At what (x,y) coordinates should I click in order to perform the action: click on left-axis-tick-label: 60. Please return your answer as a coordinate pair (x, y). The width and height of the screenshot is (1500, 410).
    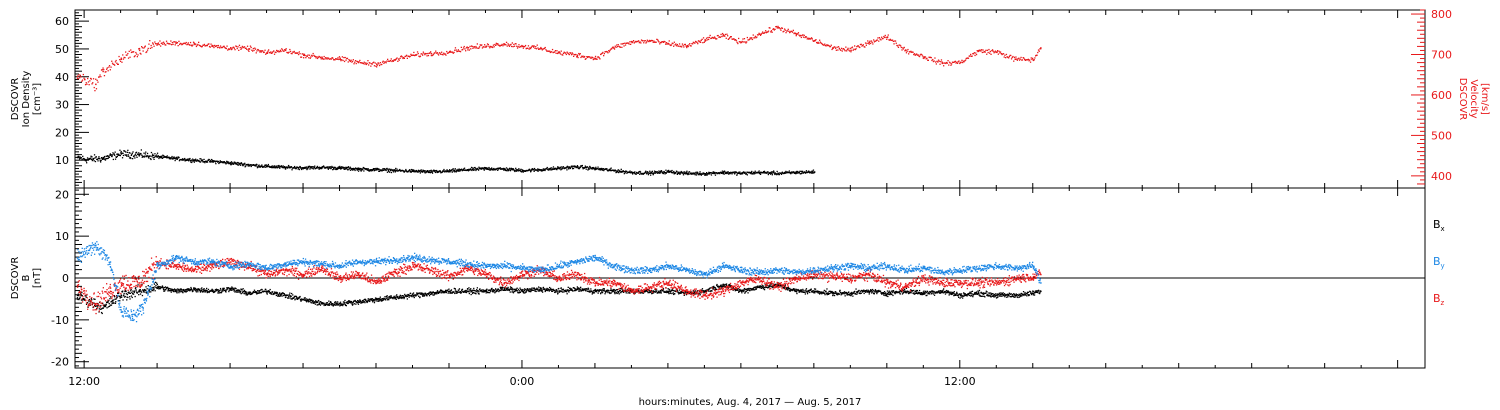
    Looking at the image, I should click on (62, 21).